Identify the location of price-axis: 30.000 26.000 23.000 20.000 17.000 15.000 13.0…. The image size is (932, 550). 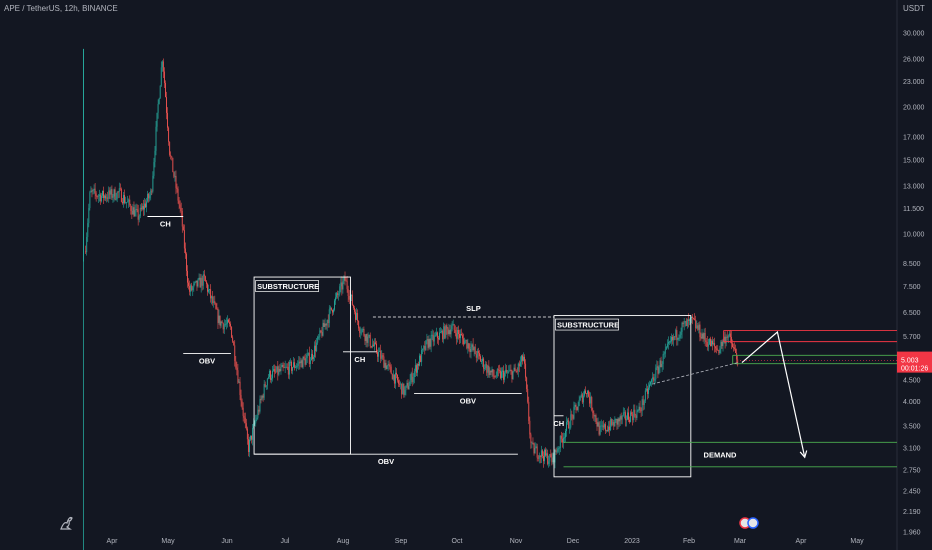
(914, 284).